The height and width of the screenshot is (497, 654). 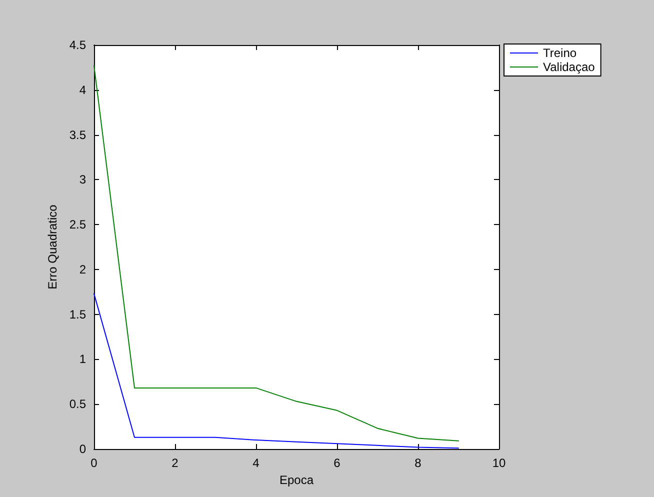 I want to click on legend-label: Validaçao, so click(x=569, y=67).